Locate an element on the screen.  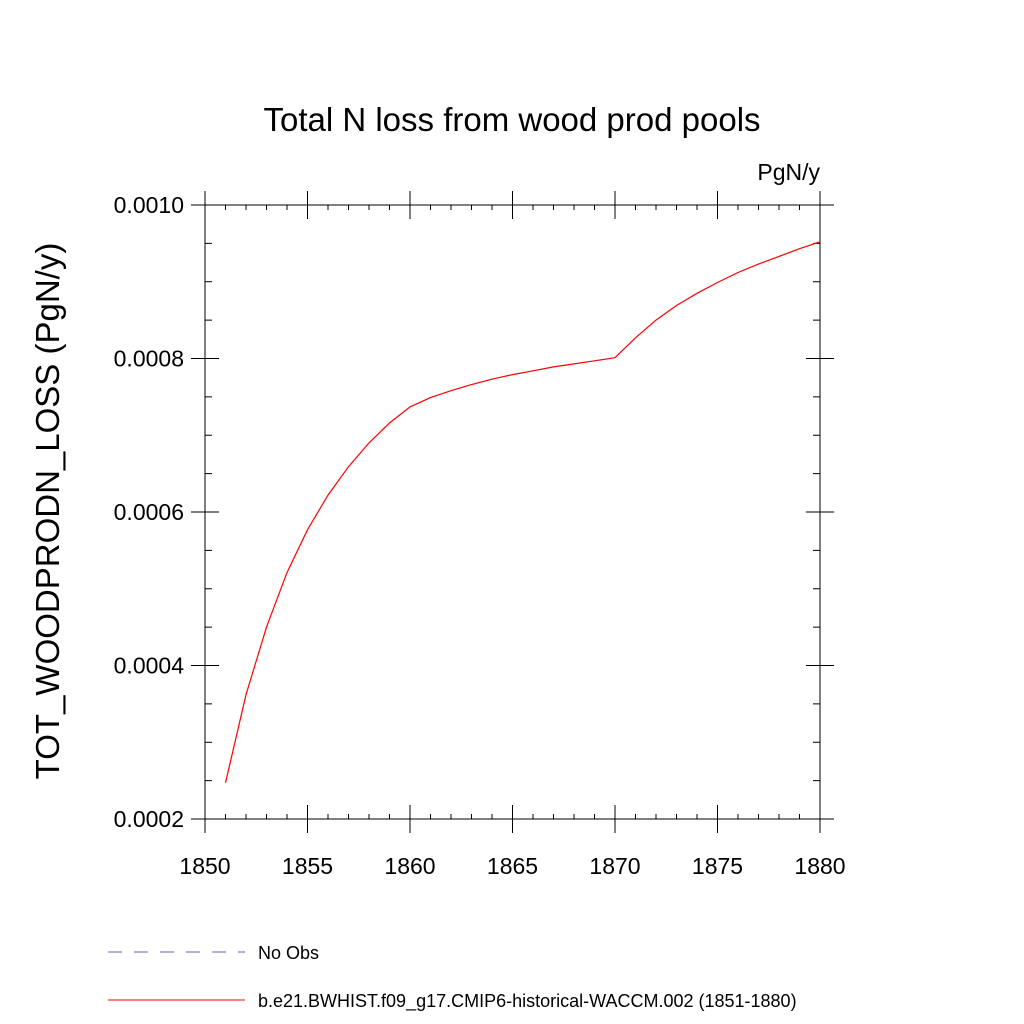
x-tick-label: 1870 is located at coordinates (614, 866).